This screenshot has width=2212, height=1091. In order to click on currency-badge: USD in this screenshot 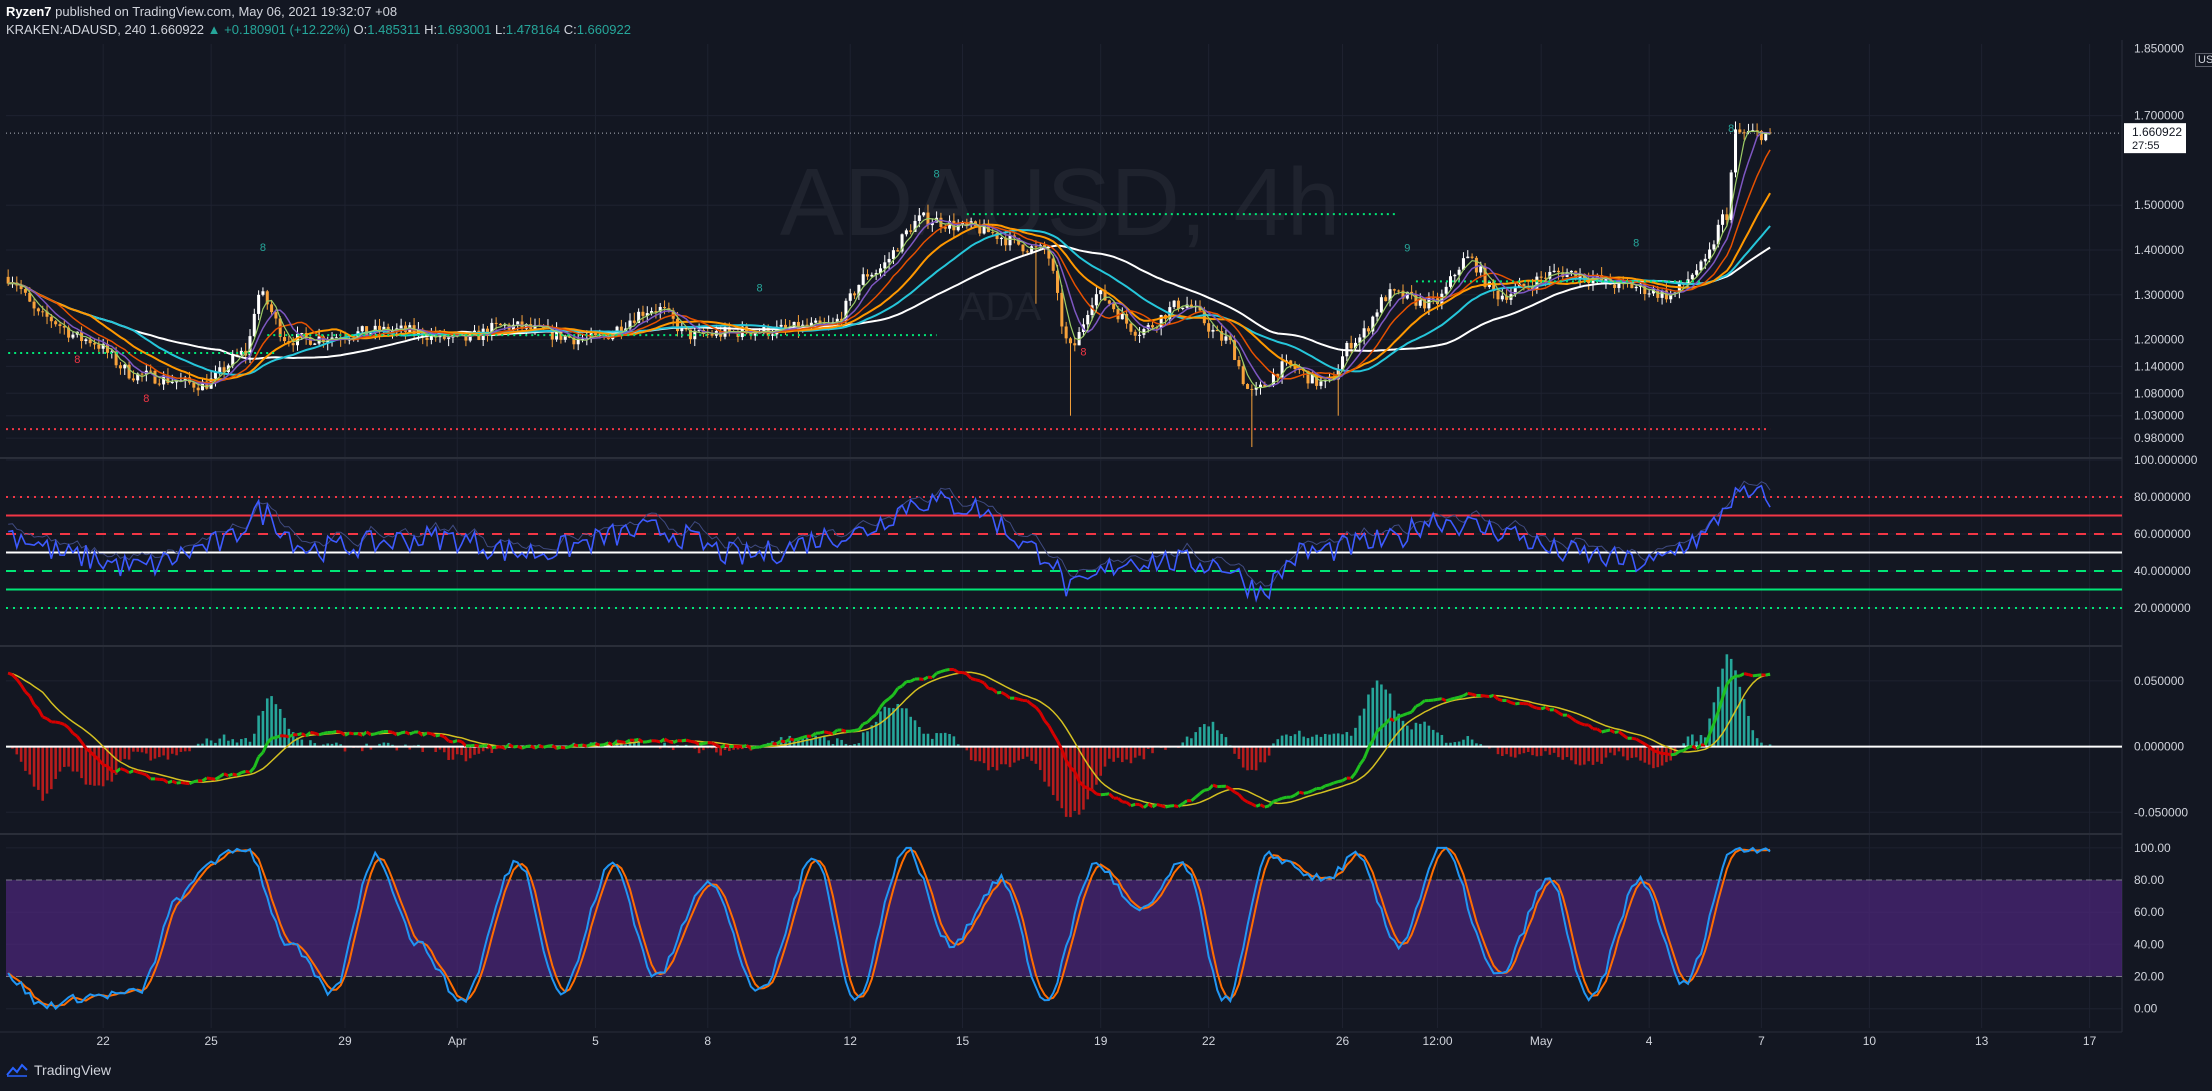, I will do `click(2203, 60)`.